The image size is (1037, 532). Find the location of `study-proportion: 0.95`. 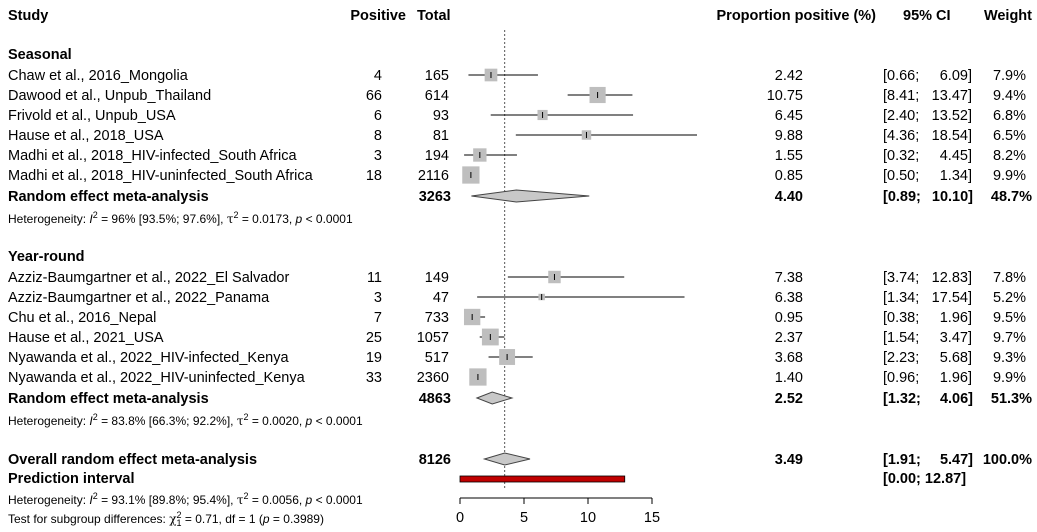

study-proportion: 0.95 is located at coordinates (788, 318).